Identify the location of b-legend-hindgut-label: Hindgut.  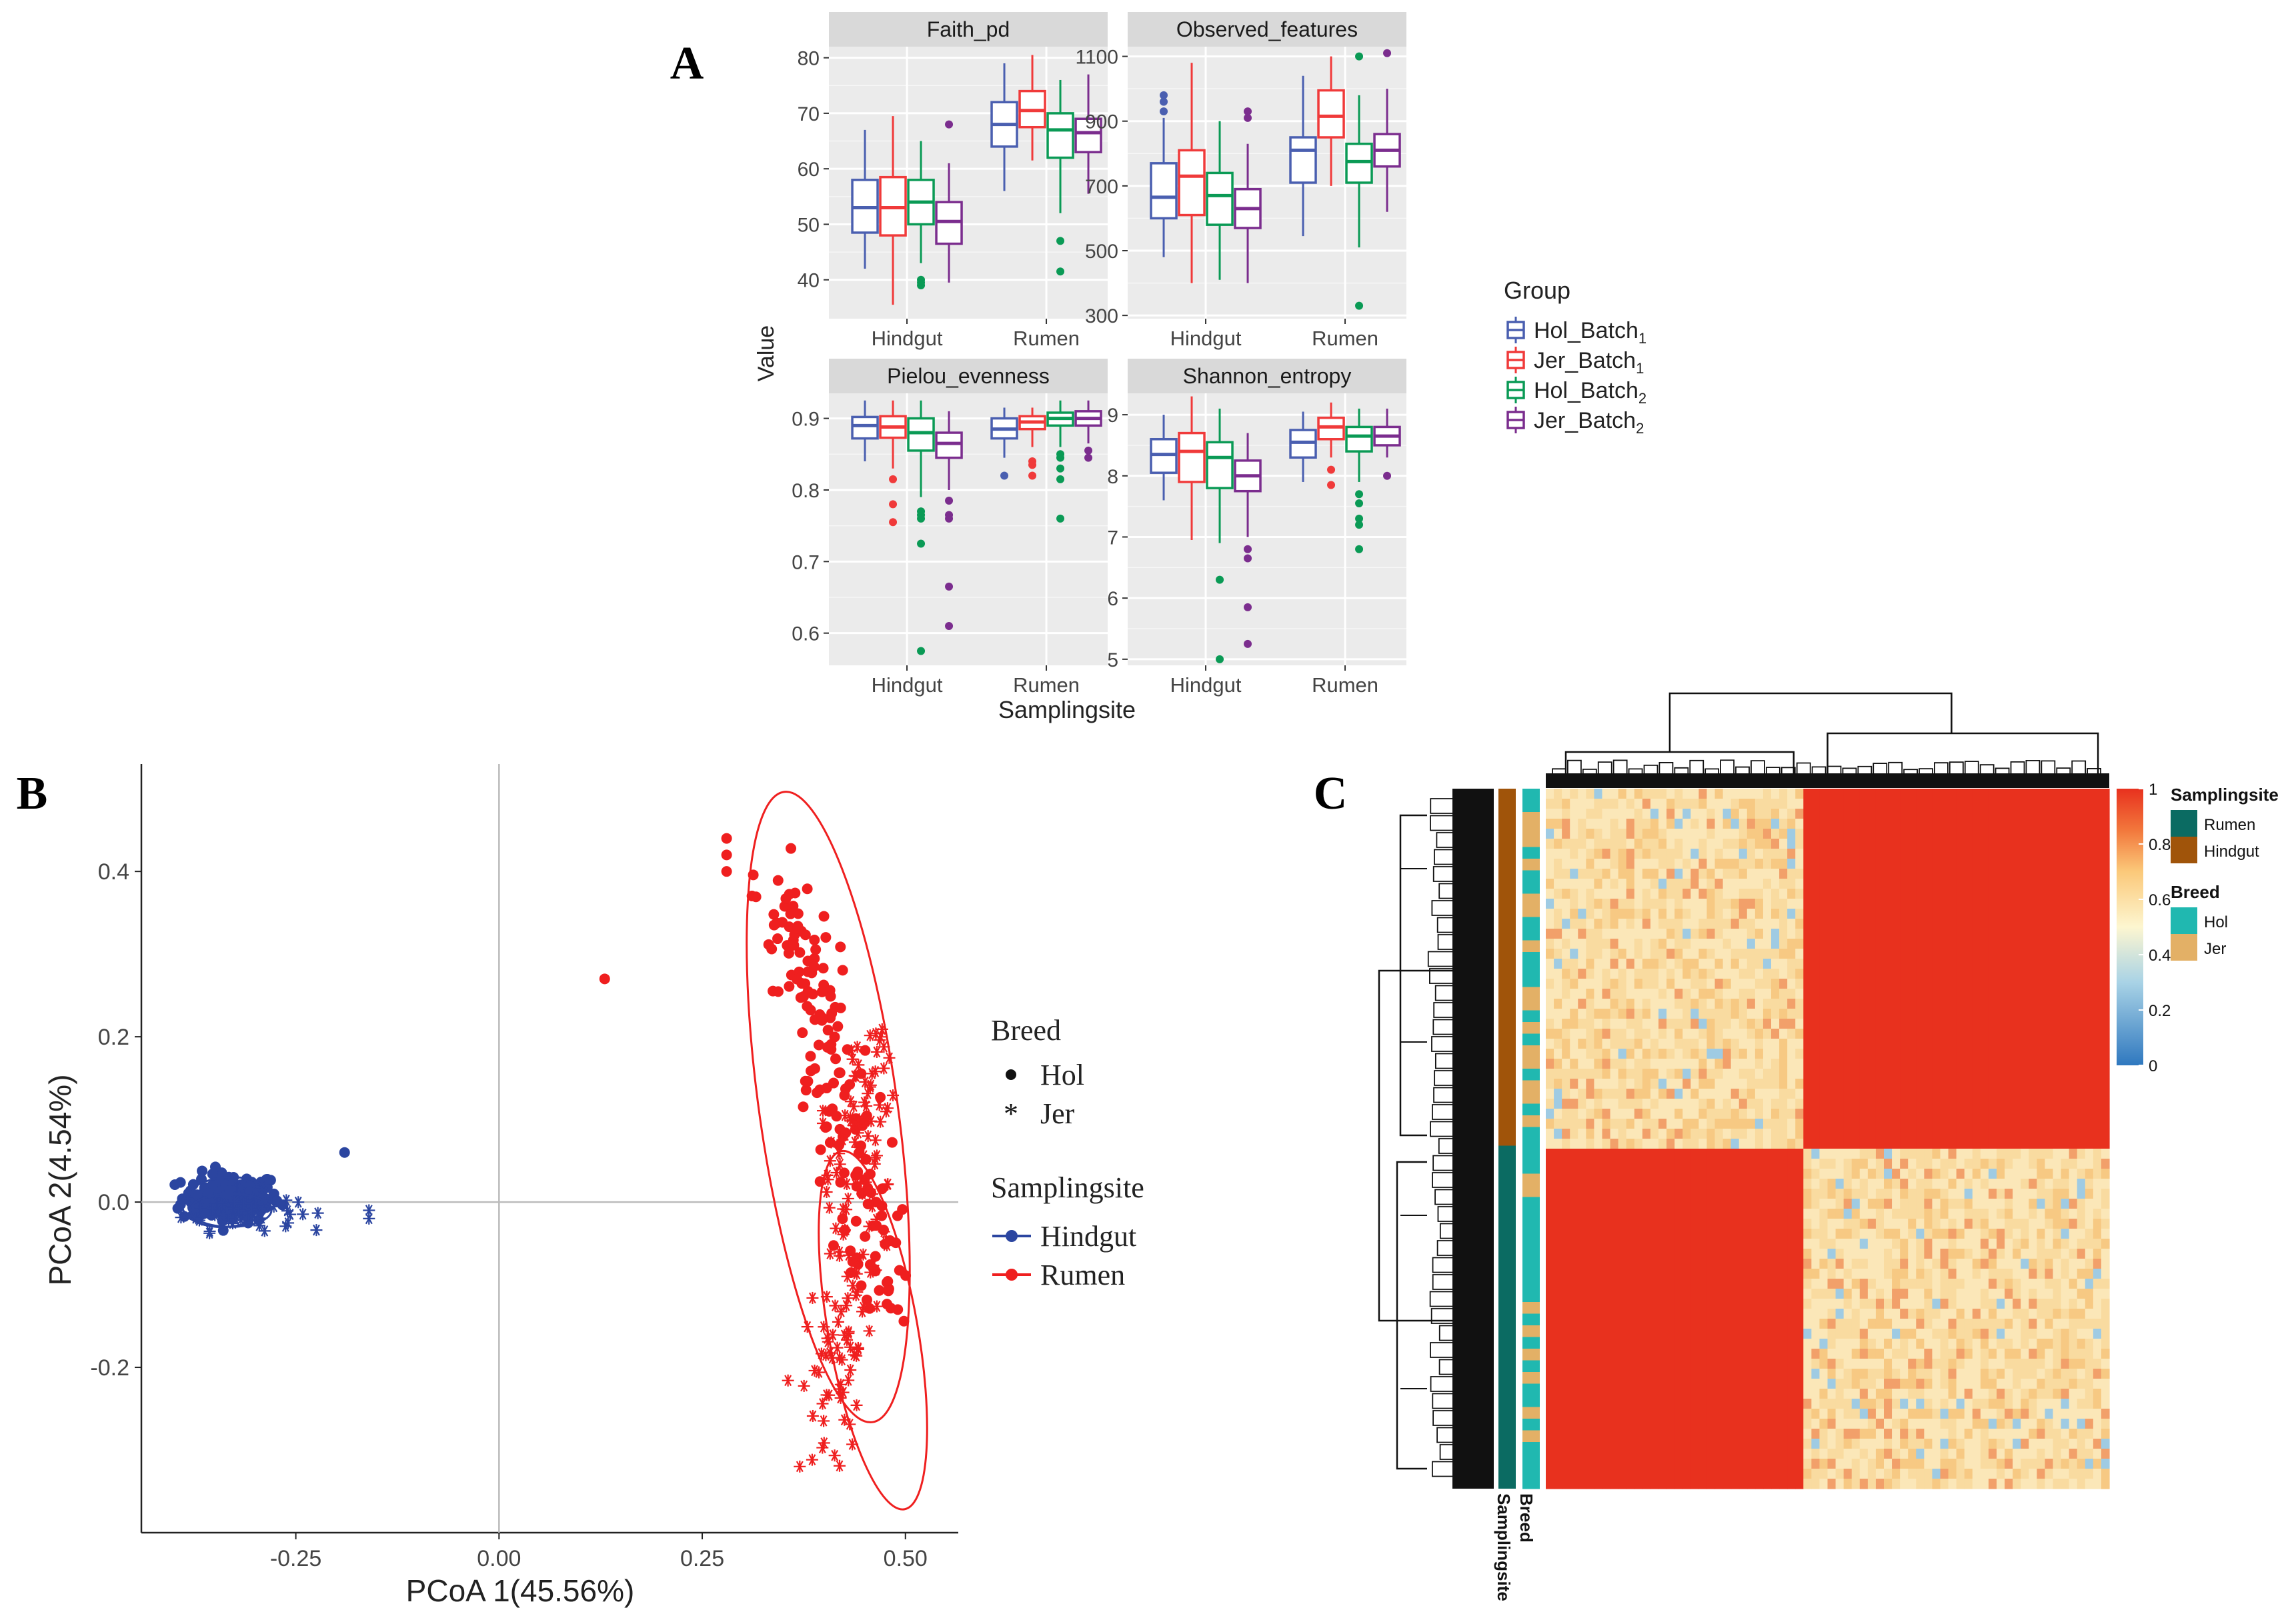
(1088, 1236).